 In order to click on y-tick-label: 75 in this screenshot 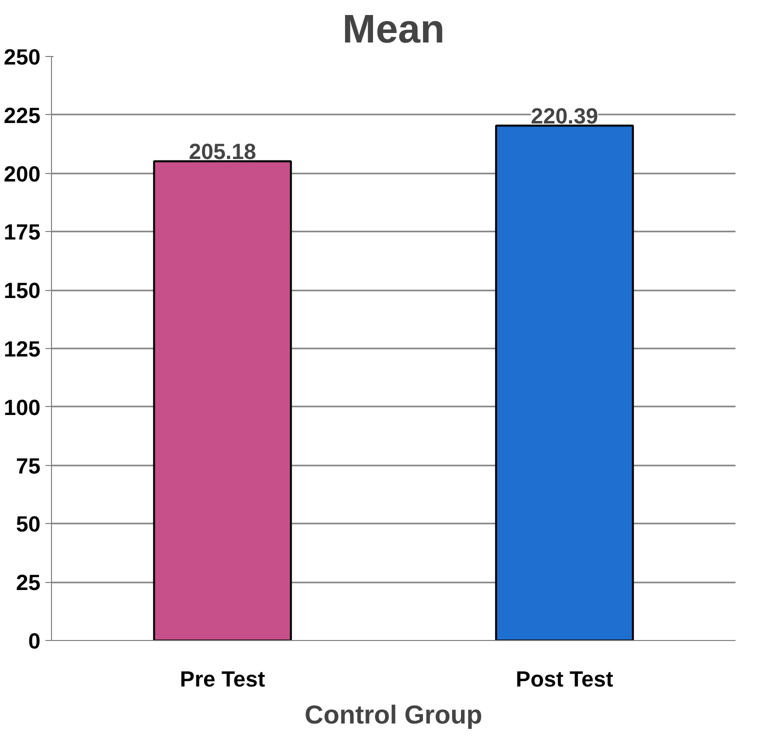, I will do `click(28, 465)`.